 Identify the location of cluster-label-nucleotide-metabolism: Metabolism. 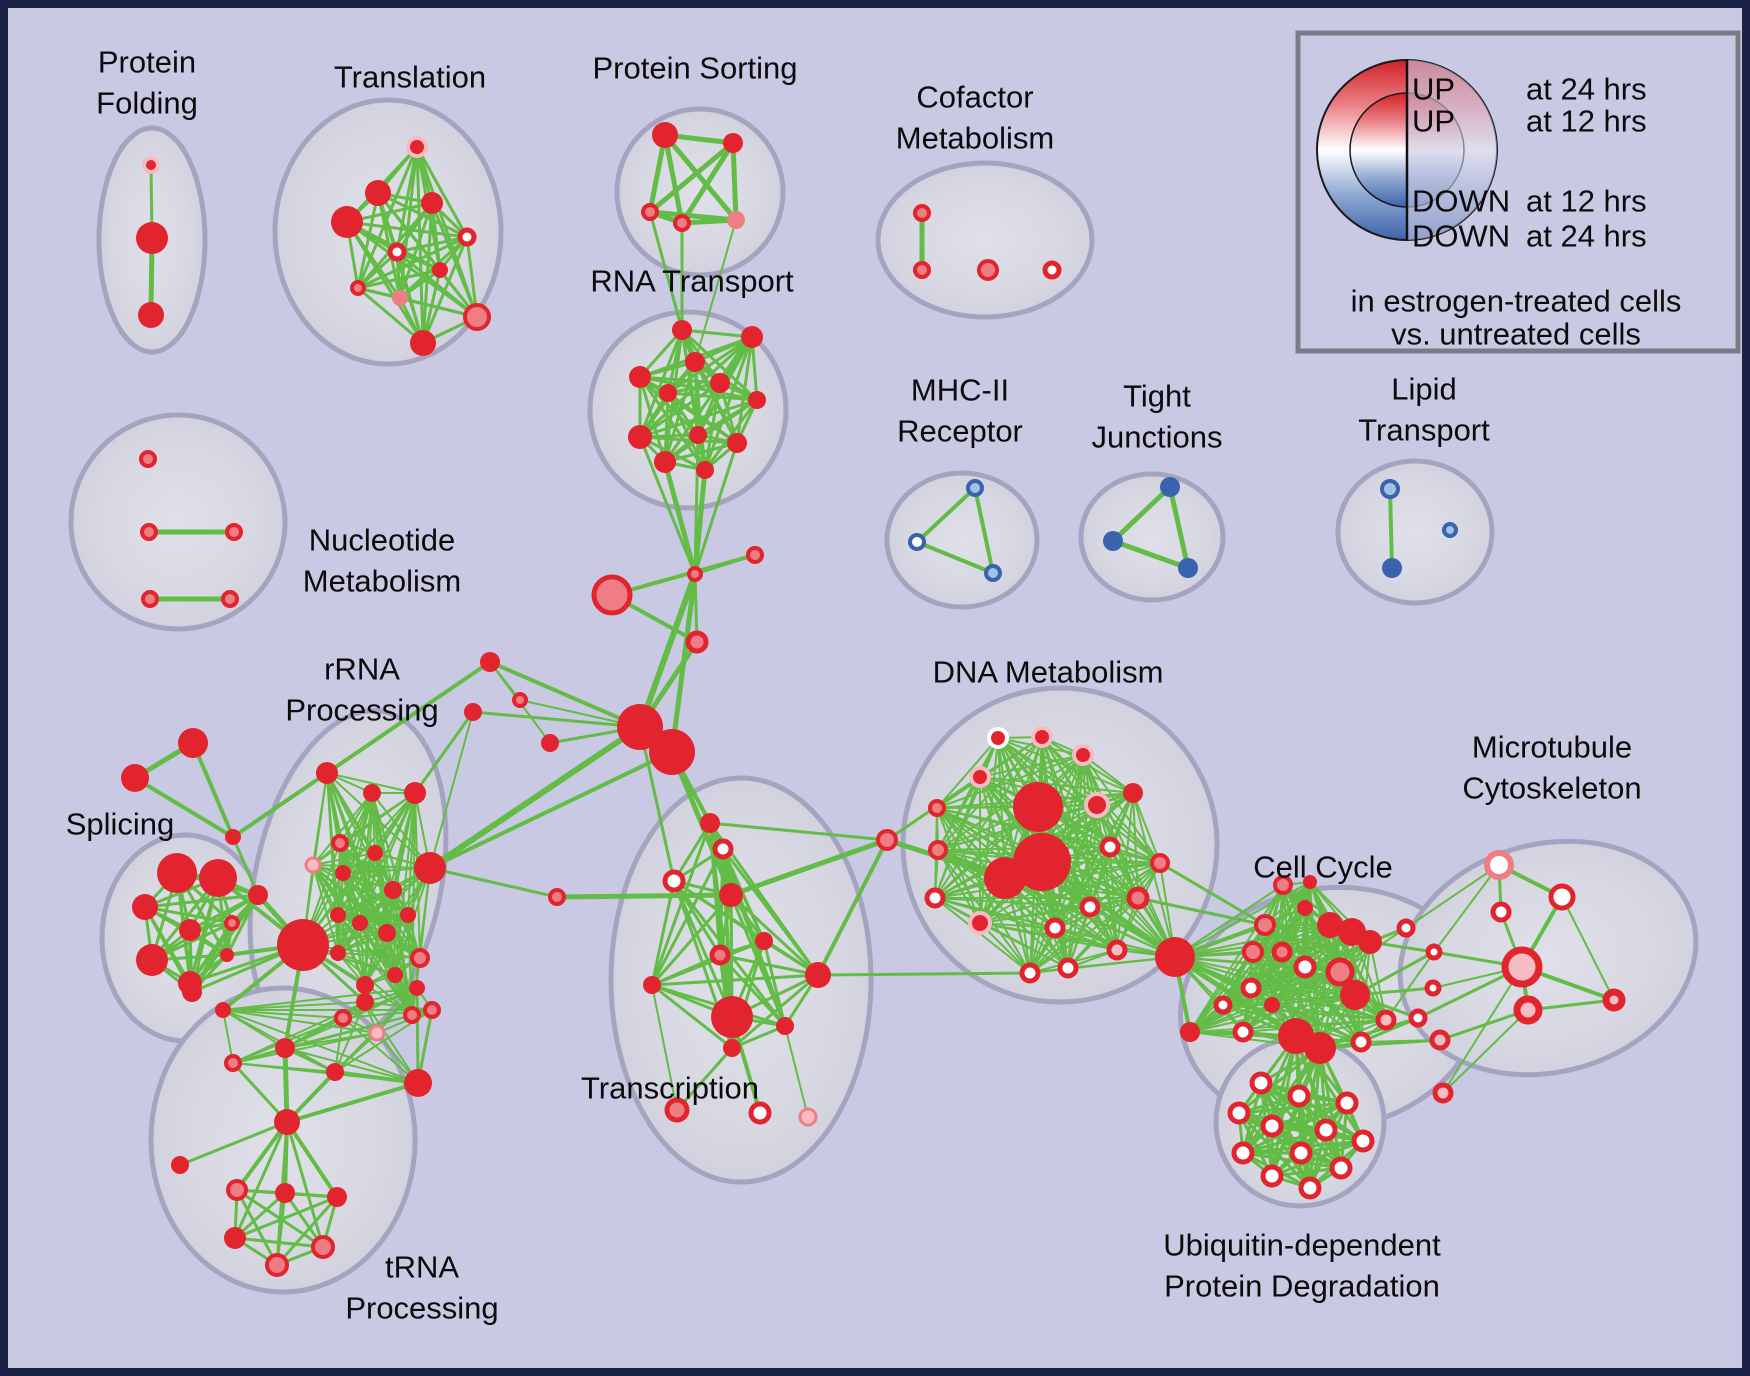
(382, 581).